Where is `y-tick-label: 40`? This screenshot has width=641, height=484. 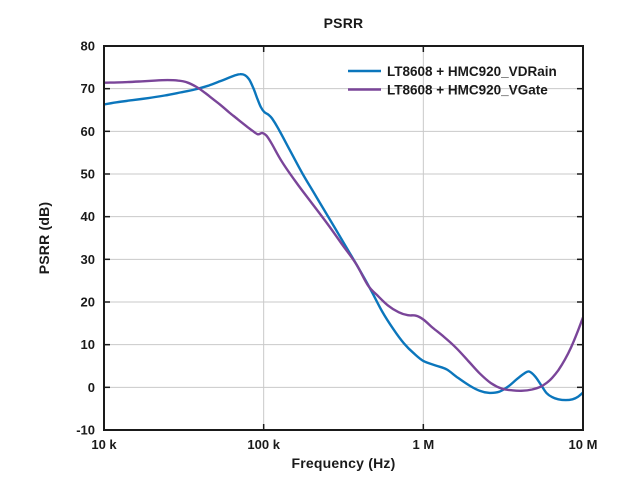 y-tick-label: 40 is located at coordinates (88, 216).